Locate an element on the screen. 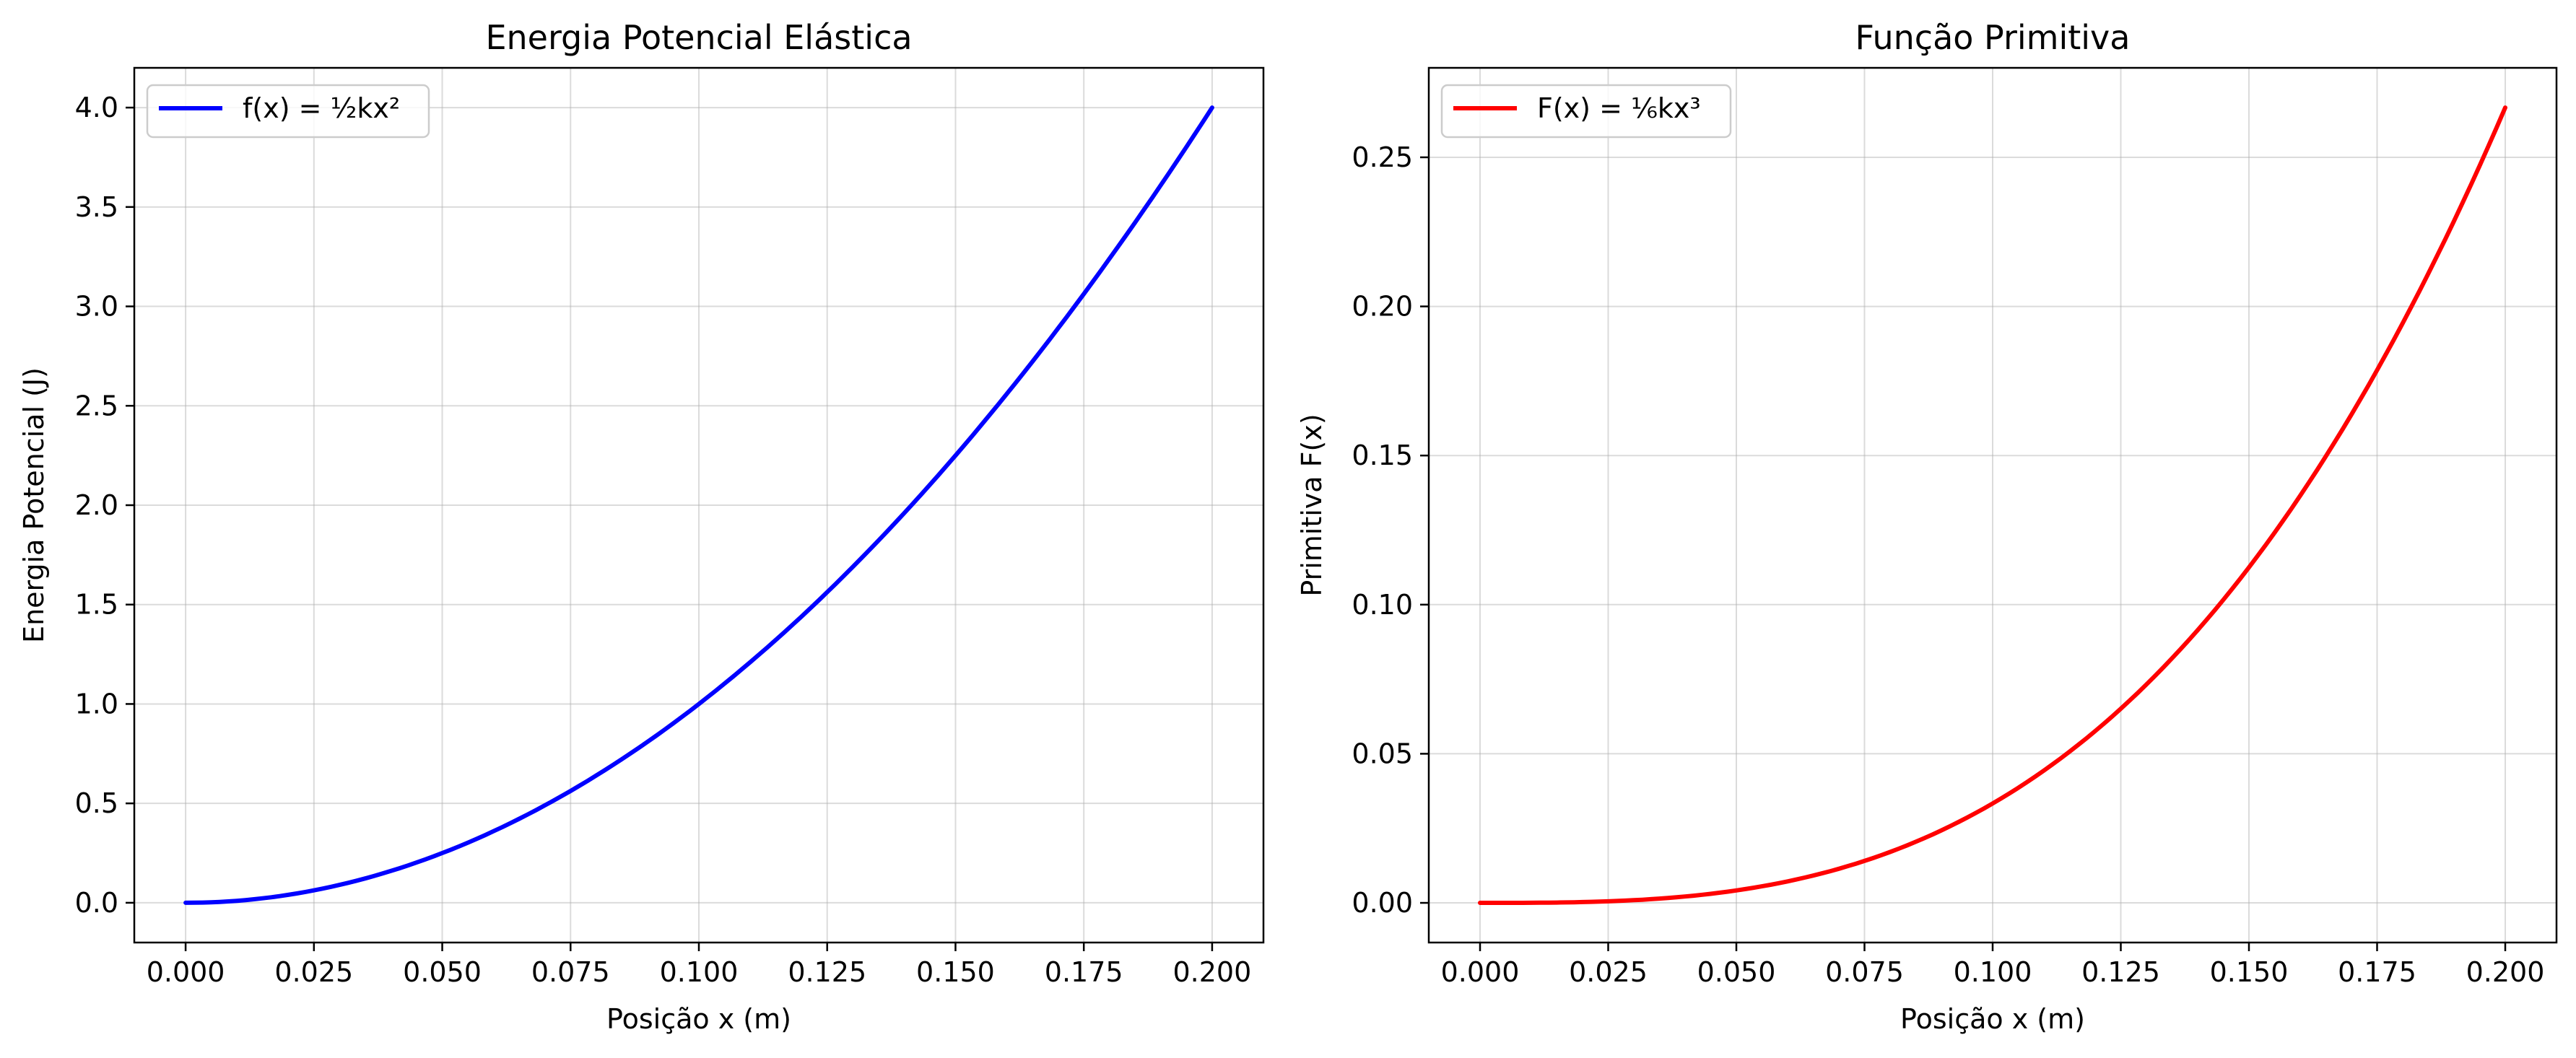 This screenshot has height=1058, width=2576. y-tick-label: 3.0 is located at coordinates (97, 307).